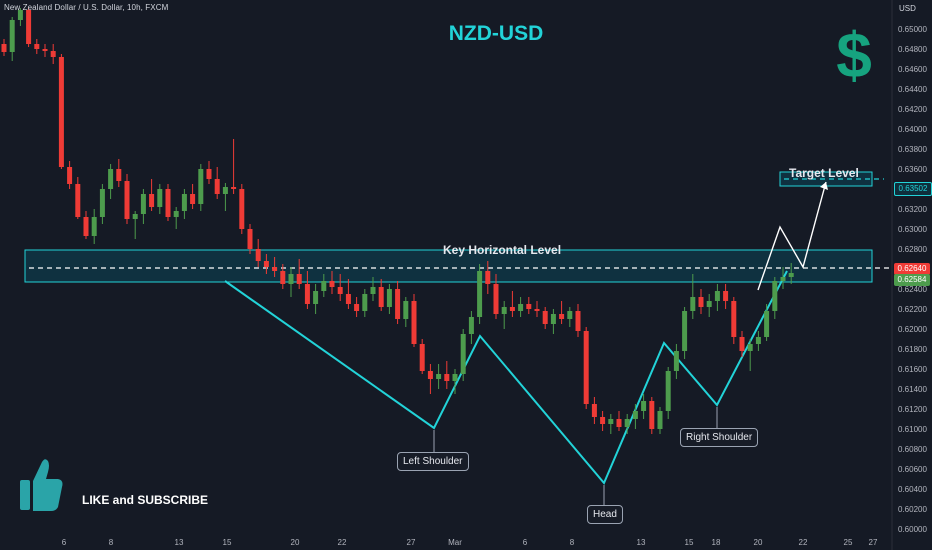  Describe the element at coordinates (912, 449) in the screenshot. I see `price-tick-label: 0.60800` at that location.